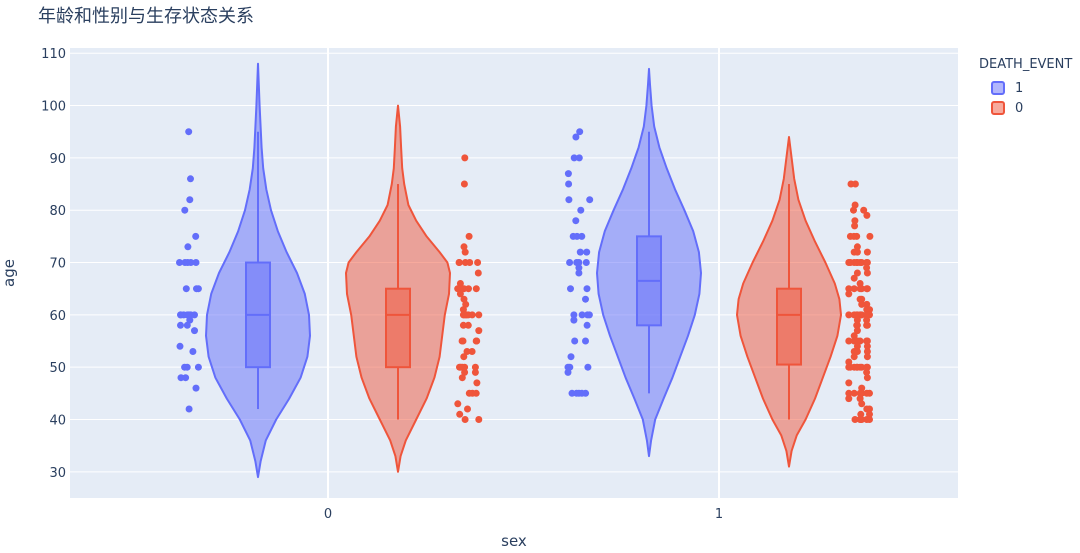  Describe the element at coordinates (57, 421) in the screenshot. I see `y-tick-40: 40` at that location.